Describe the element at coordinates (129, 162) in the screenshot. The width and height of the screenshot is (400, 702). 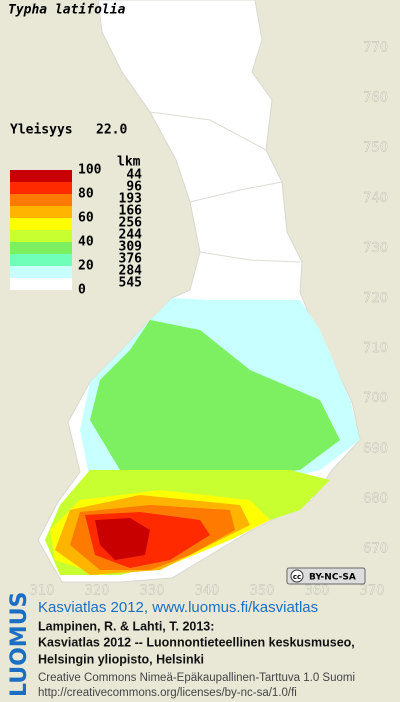
I see `count-header: lkm` at that location.